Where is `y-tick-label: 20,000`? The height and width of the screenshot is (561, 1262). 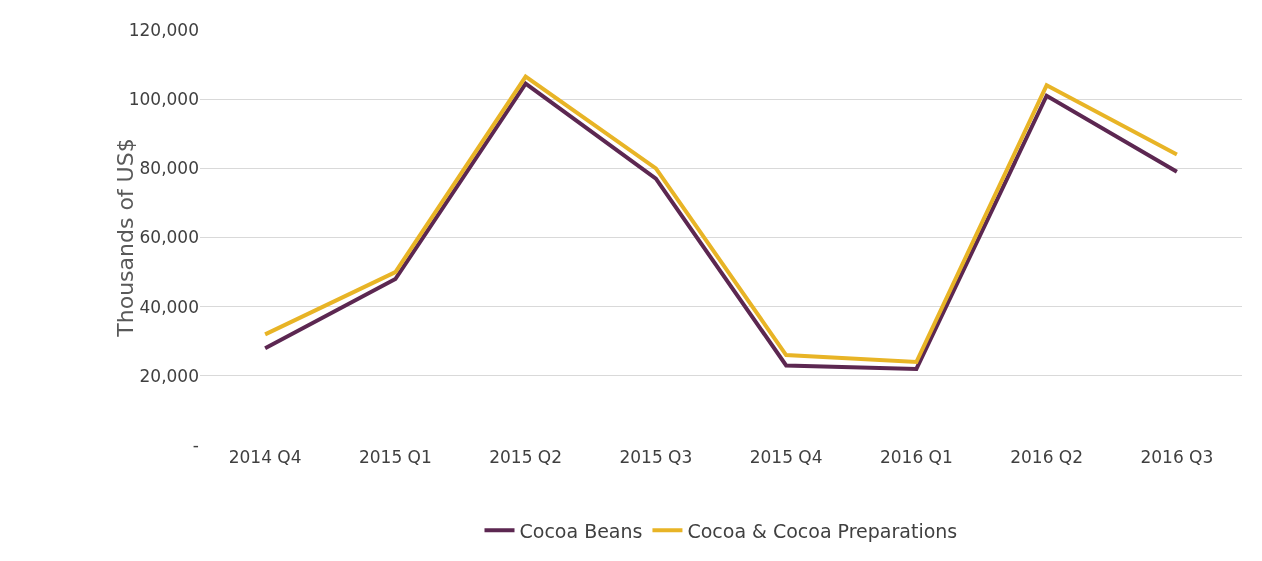 y-tick-label: 20,000 is located at coordinates (169, 375).